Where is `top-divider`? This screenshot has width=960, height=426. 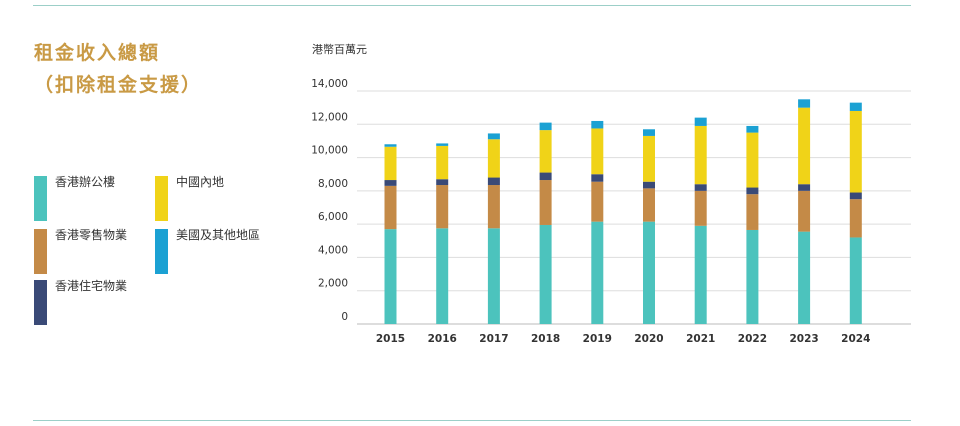 top-divider is located at coordinates (472, 5).